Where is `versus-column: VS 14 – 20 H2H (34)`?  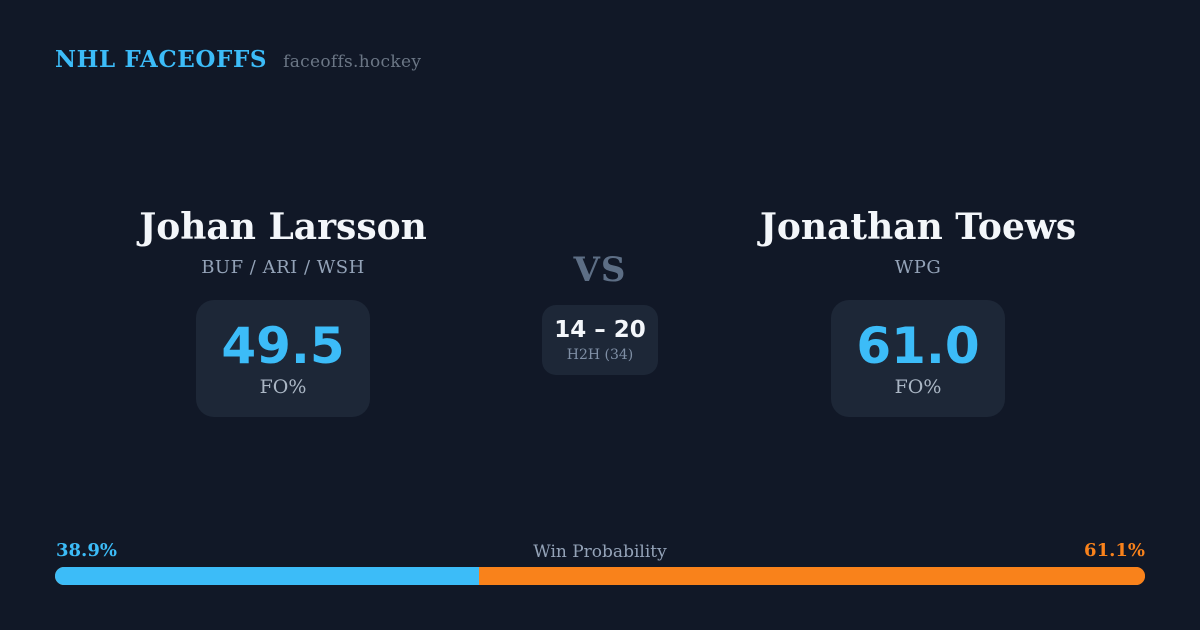
versus-column: VS 14 – 20 H2H (34) is located at coordinates (600, 313).